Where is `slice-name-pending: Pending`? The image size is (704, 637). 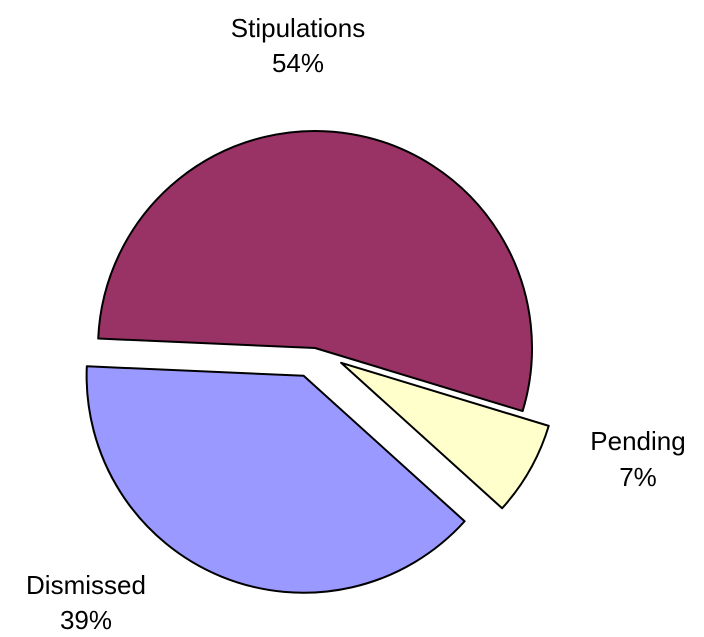 slice-name-pending: Pending is located at coordinates (637, 441).